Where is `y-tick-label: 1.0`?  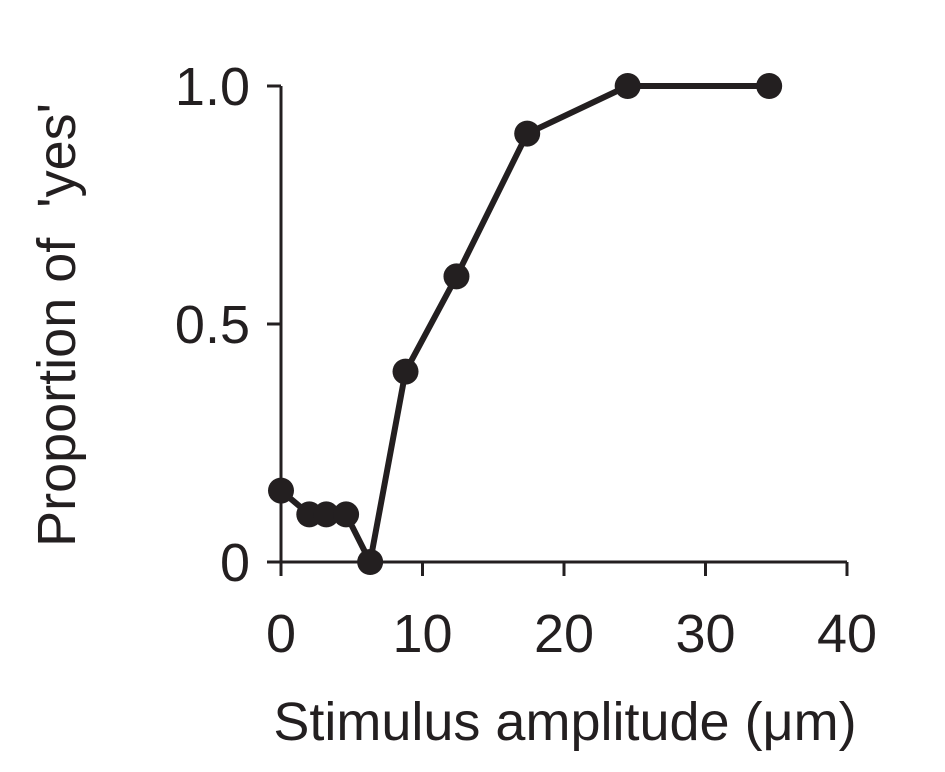 y-tick-label: 1.0 is located at coordinates (212, 87).